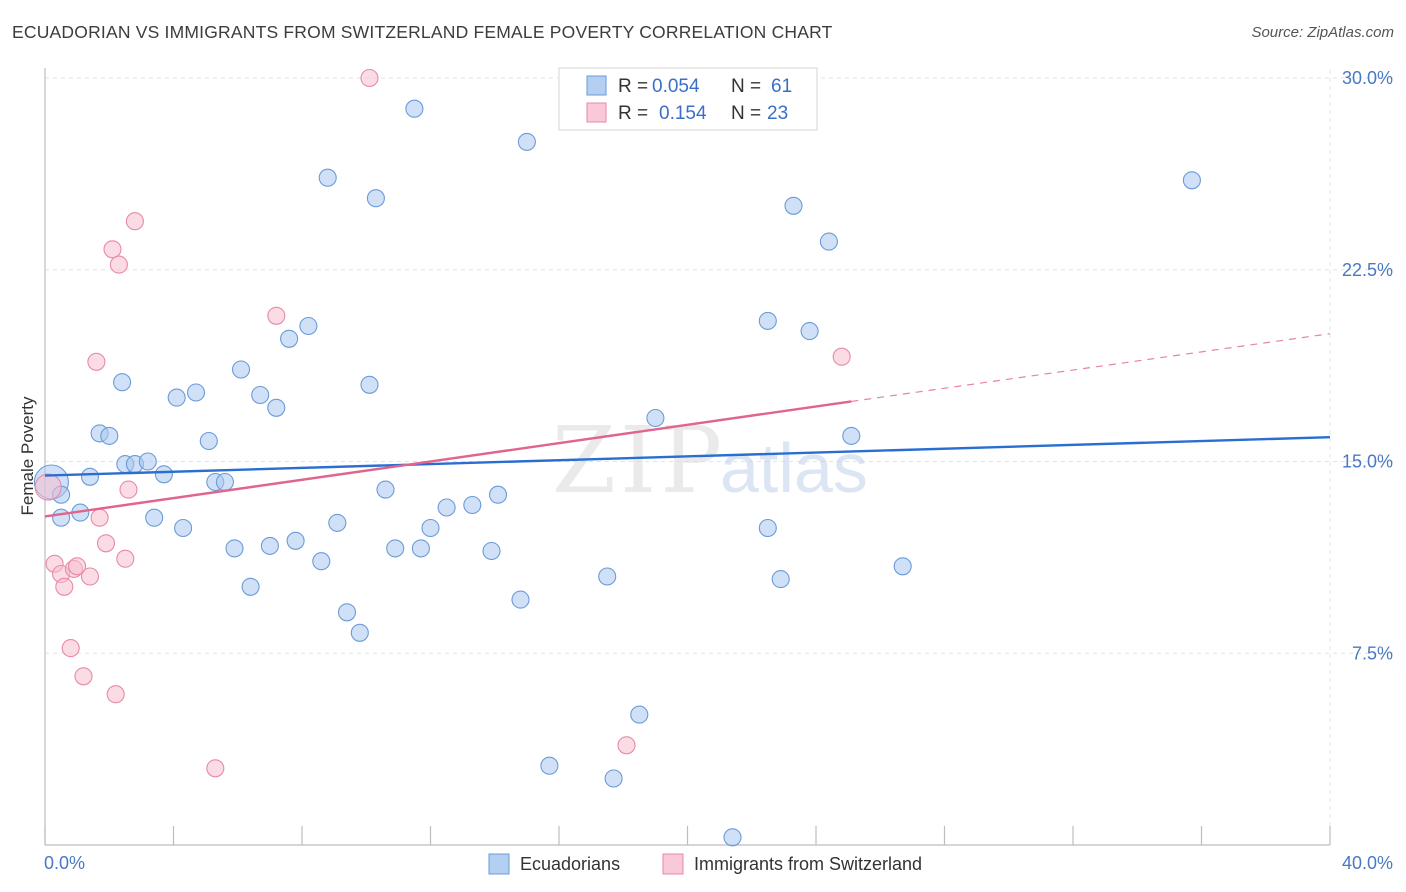 The height and width of the screenshot is (892, 1406). I want to click on legend-r-value-1: 0.154, so click(683, 113).